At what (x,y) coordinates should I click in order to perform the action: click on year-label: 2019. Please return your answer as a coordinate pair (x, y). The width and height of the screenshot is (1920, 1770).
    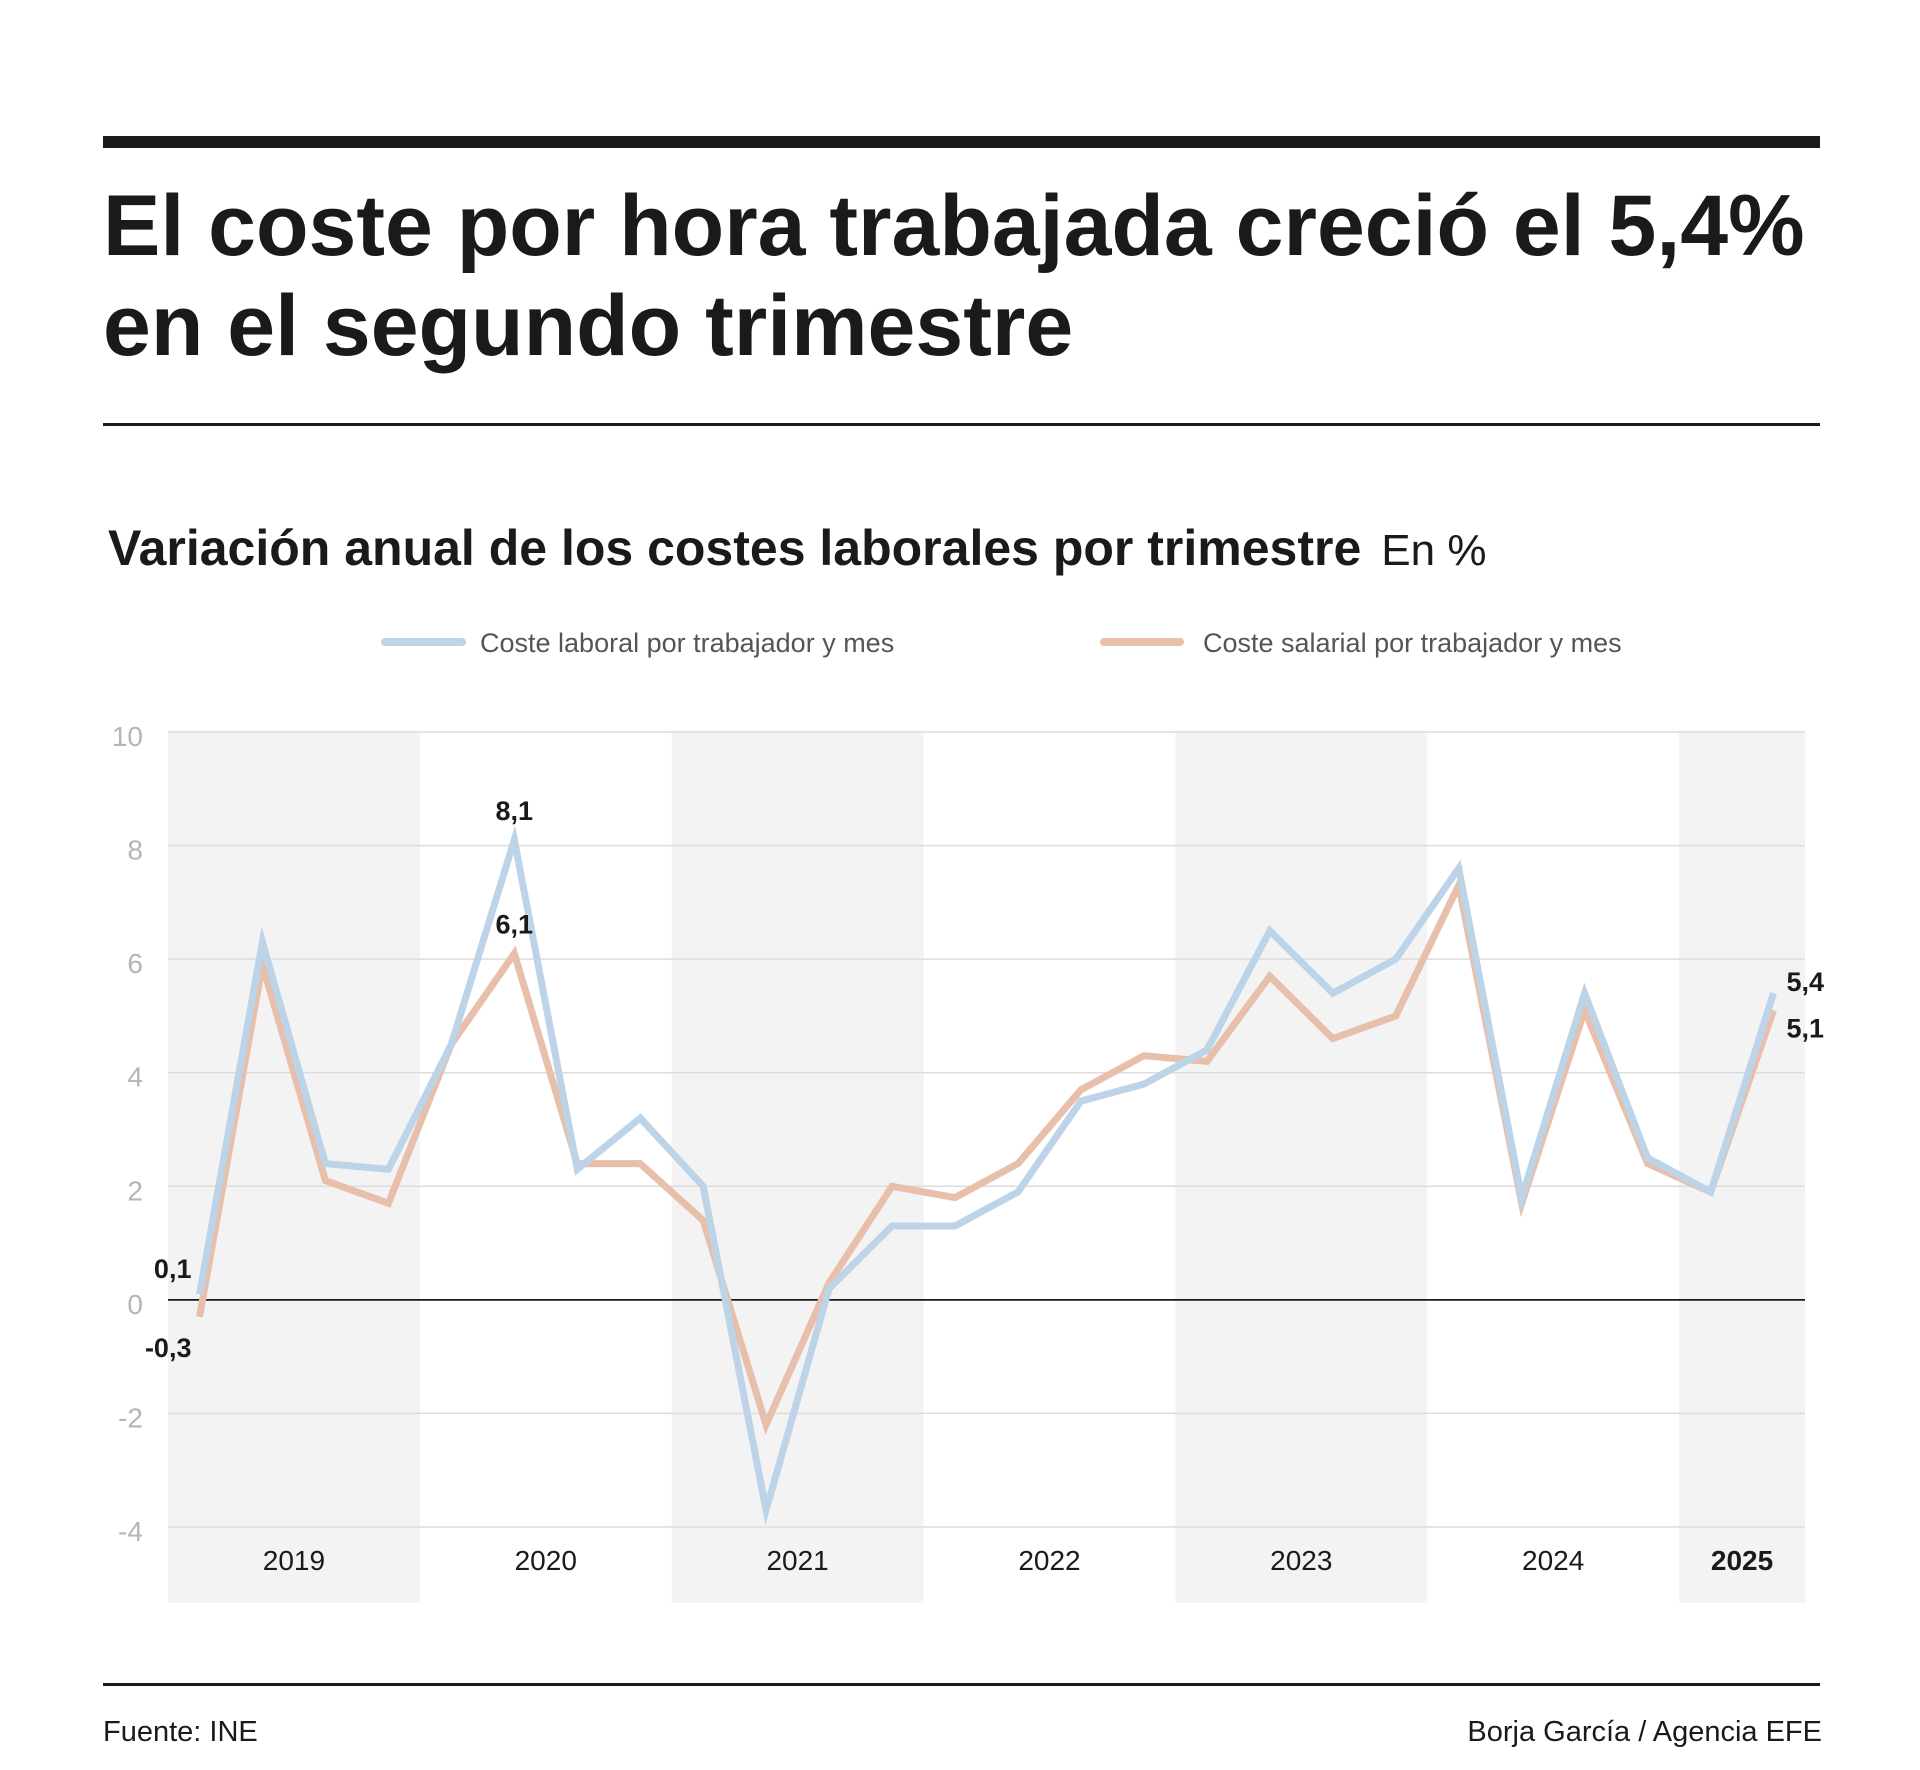
    Looking at the image, I should click on (294, 1560).